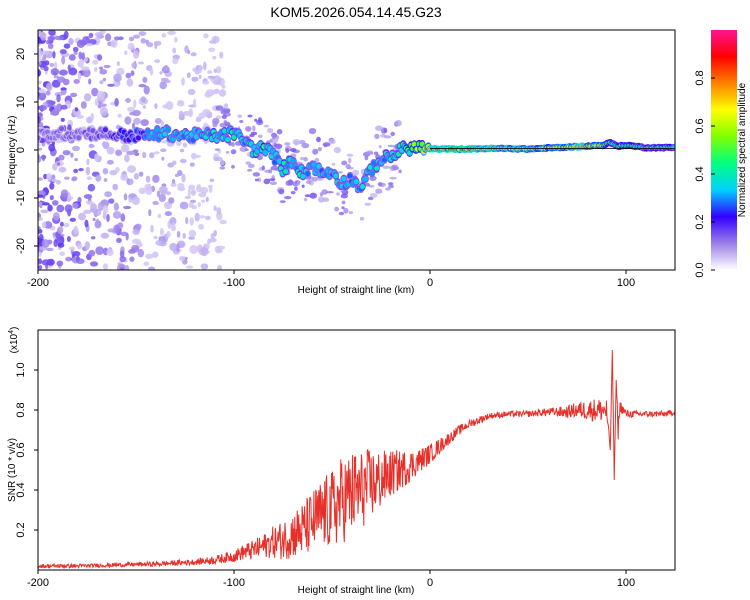  I want to click on spectrogram-y-label: Frequency (Hz), so click(12, 150).